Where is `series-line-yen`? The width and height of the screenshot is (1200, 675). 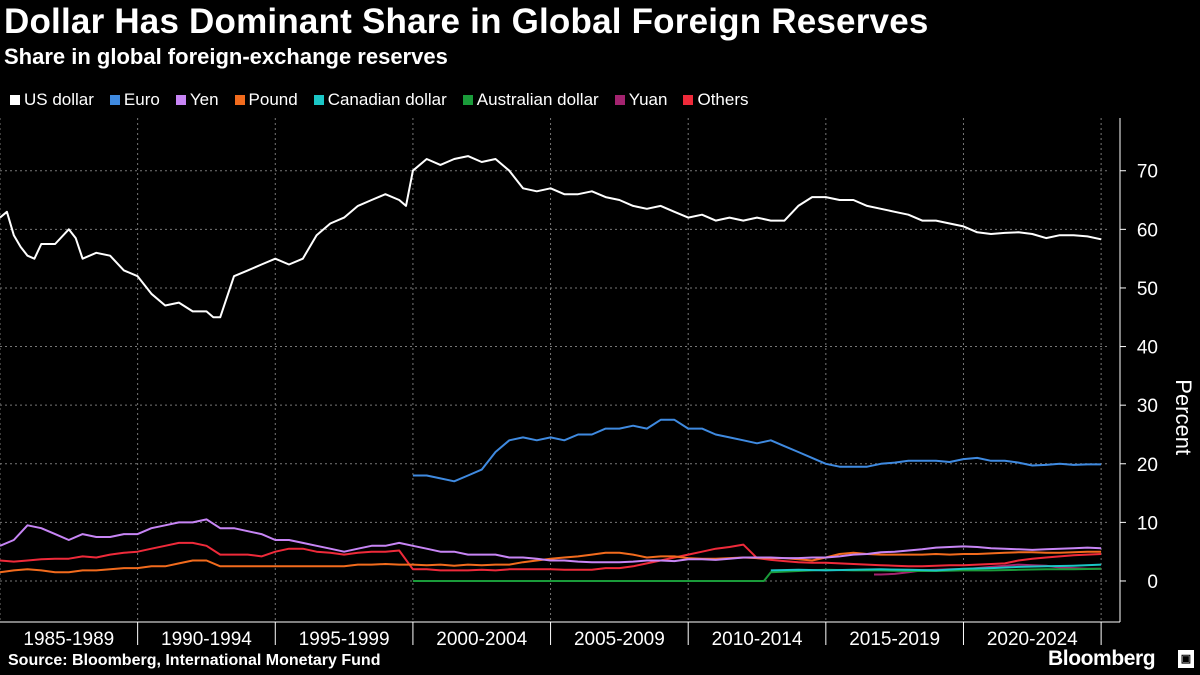 series-line-yen is located at coordinates (551, 541).